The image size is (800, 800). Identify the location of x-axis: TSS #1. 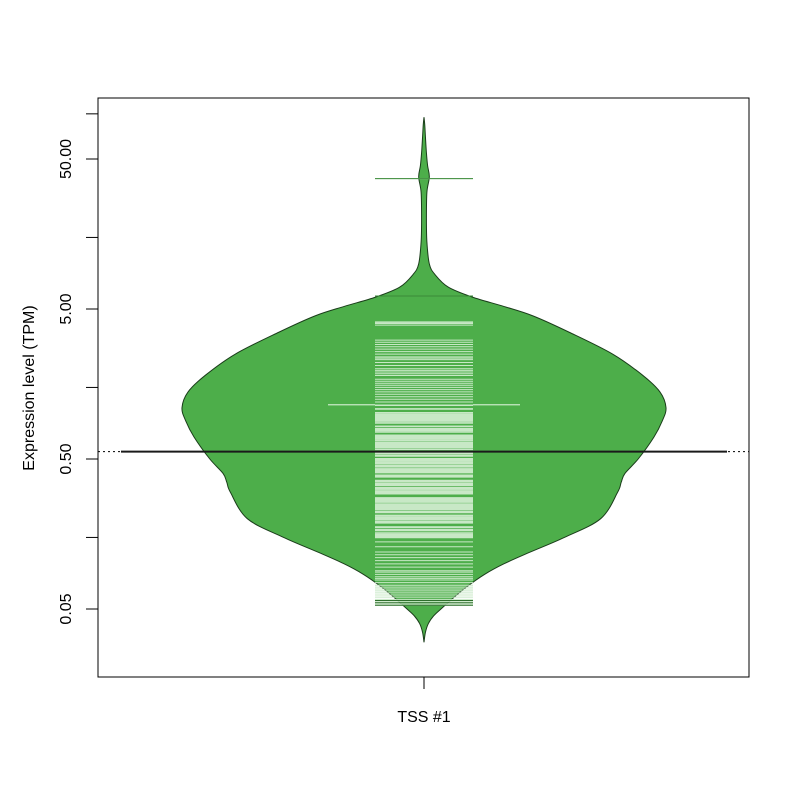
(424, 701).